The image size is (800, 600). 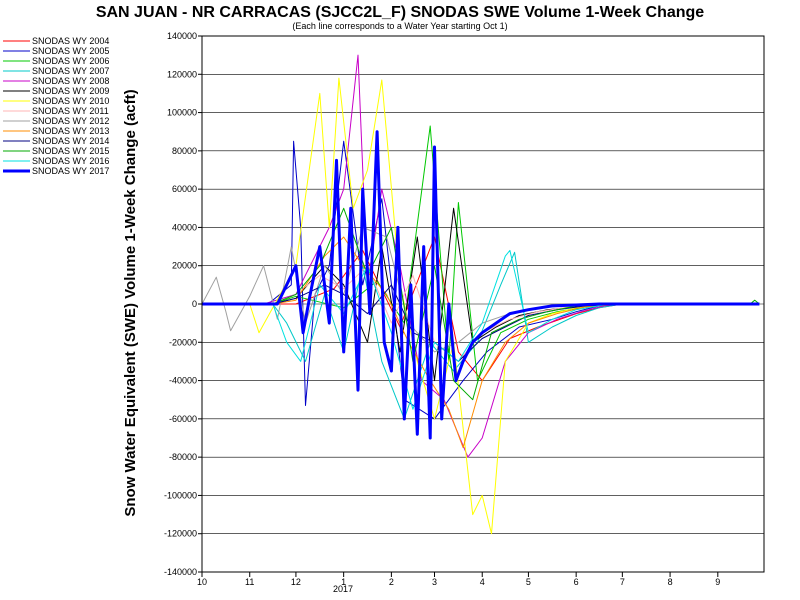 What do you see at coordinates (70, 41) in the screenshot?
I see `legend-label: SNODAS WY 2004` at bounding box center [70, 41].